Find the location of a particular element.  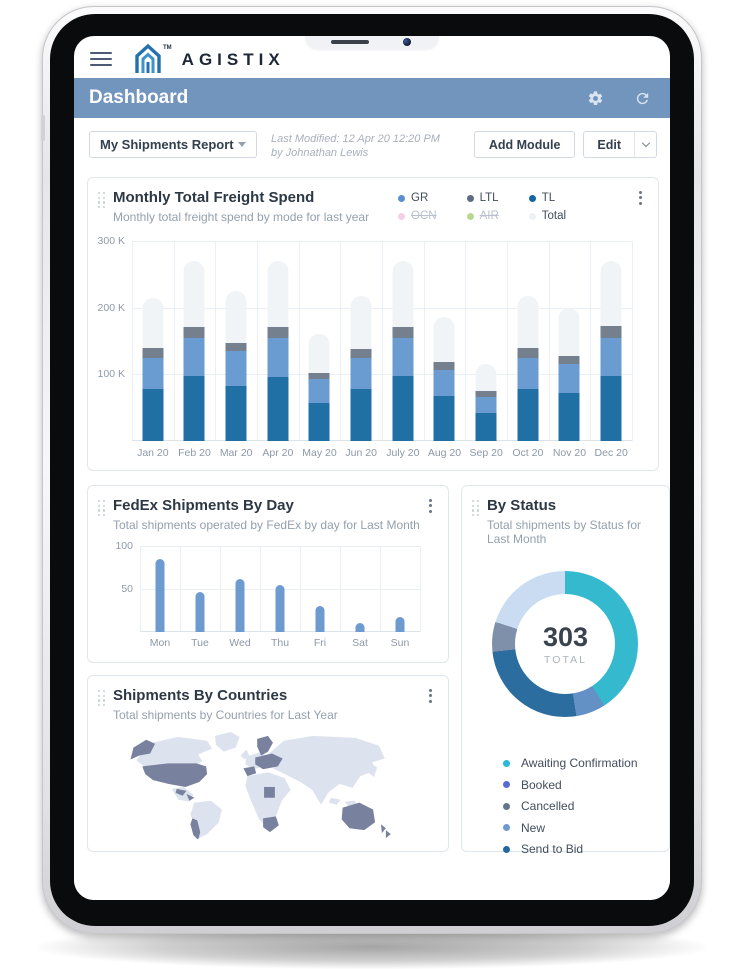

status-legend-item-Awaiting-Confirmation: Awaiting Confirmation is located at coordinates (586, 763).